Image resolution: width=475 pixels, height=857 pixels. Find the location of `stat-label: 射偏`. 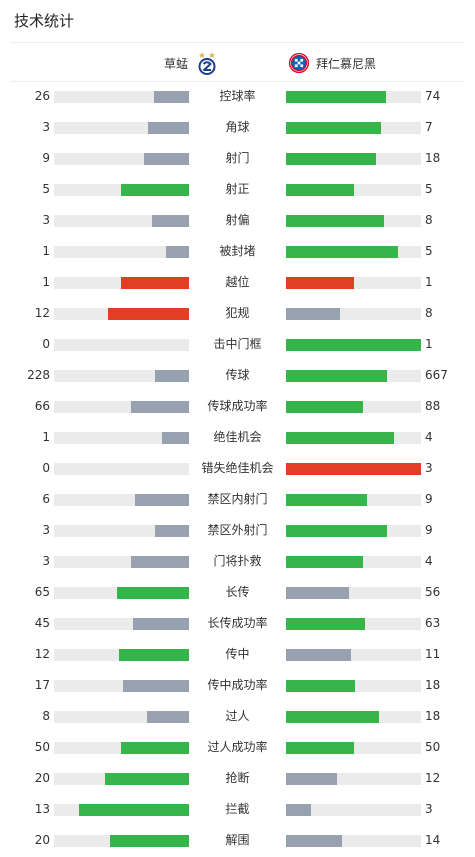

stat-label: 射偏 is located at coordinates (237, 220).